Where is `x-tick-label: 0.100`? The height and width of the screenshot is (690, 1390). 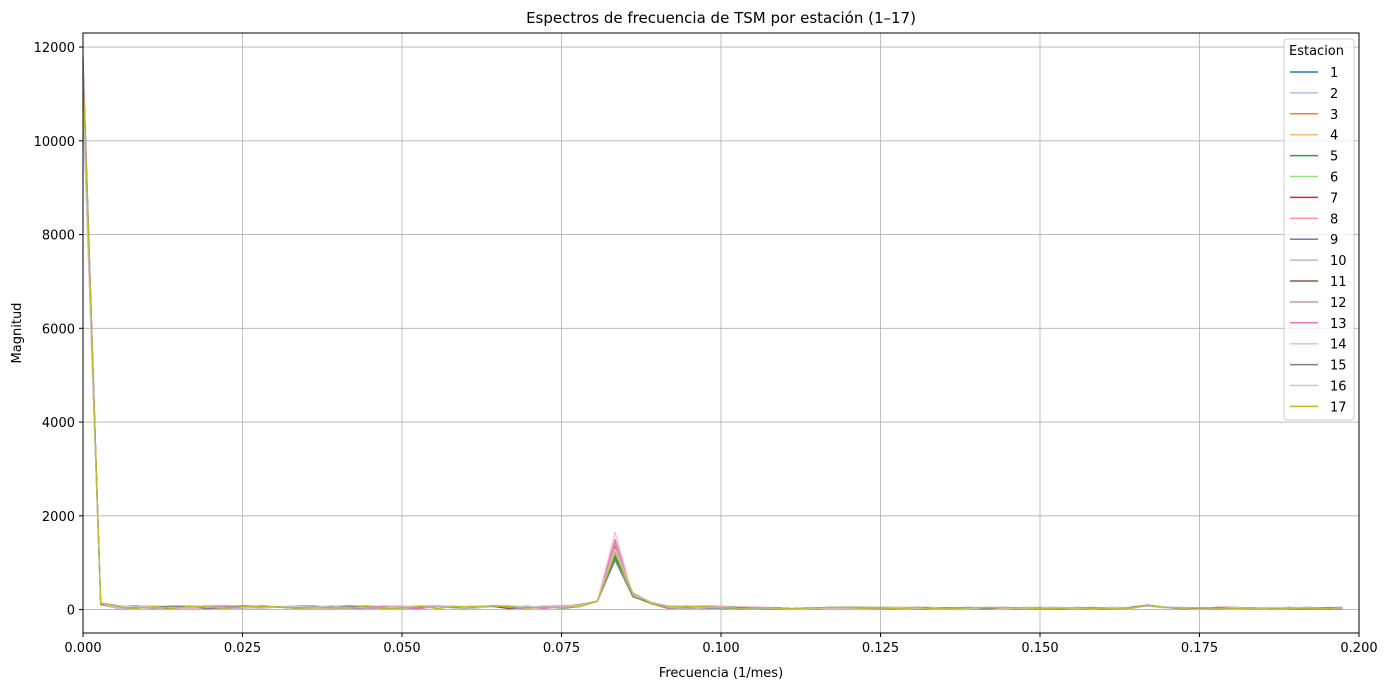 x-tick-label: 0.100 is located at coordinates (720, 648).